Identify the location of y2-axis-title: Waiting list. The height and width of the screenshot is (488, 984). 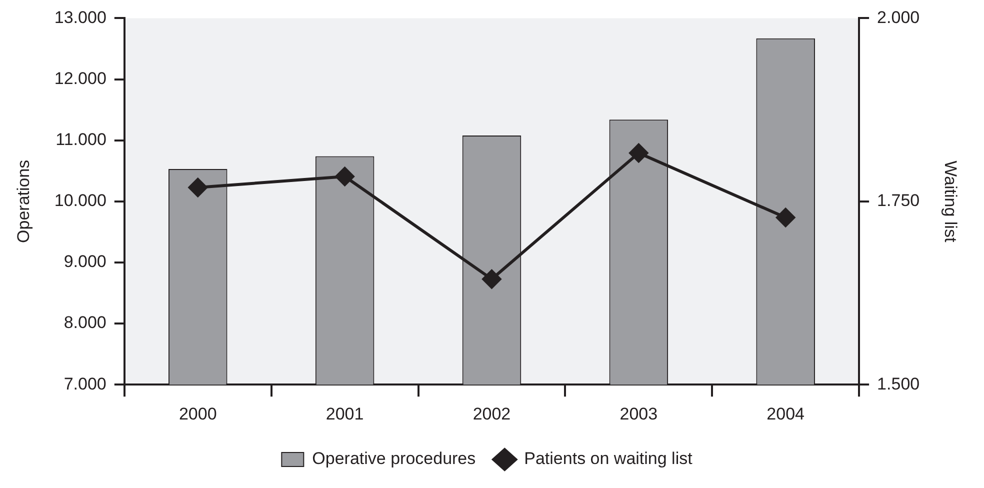
(950, 201).